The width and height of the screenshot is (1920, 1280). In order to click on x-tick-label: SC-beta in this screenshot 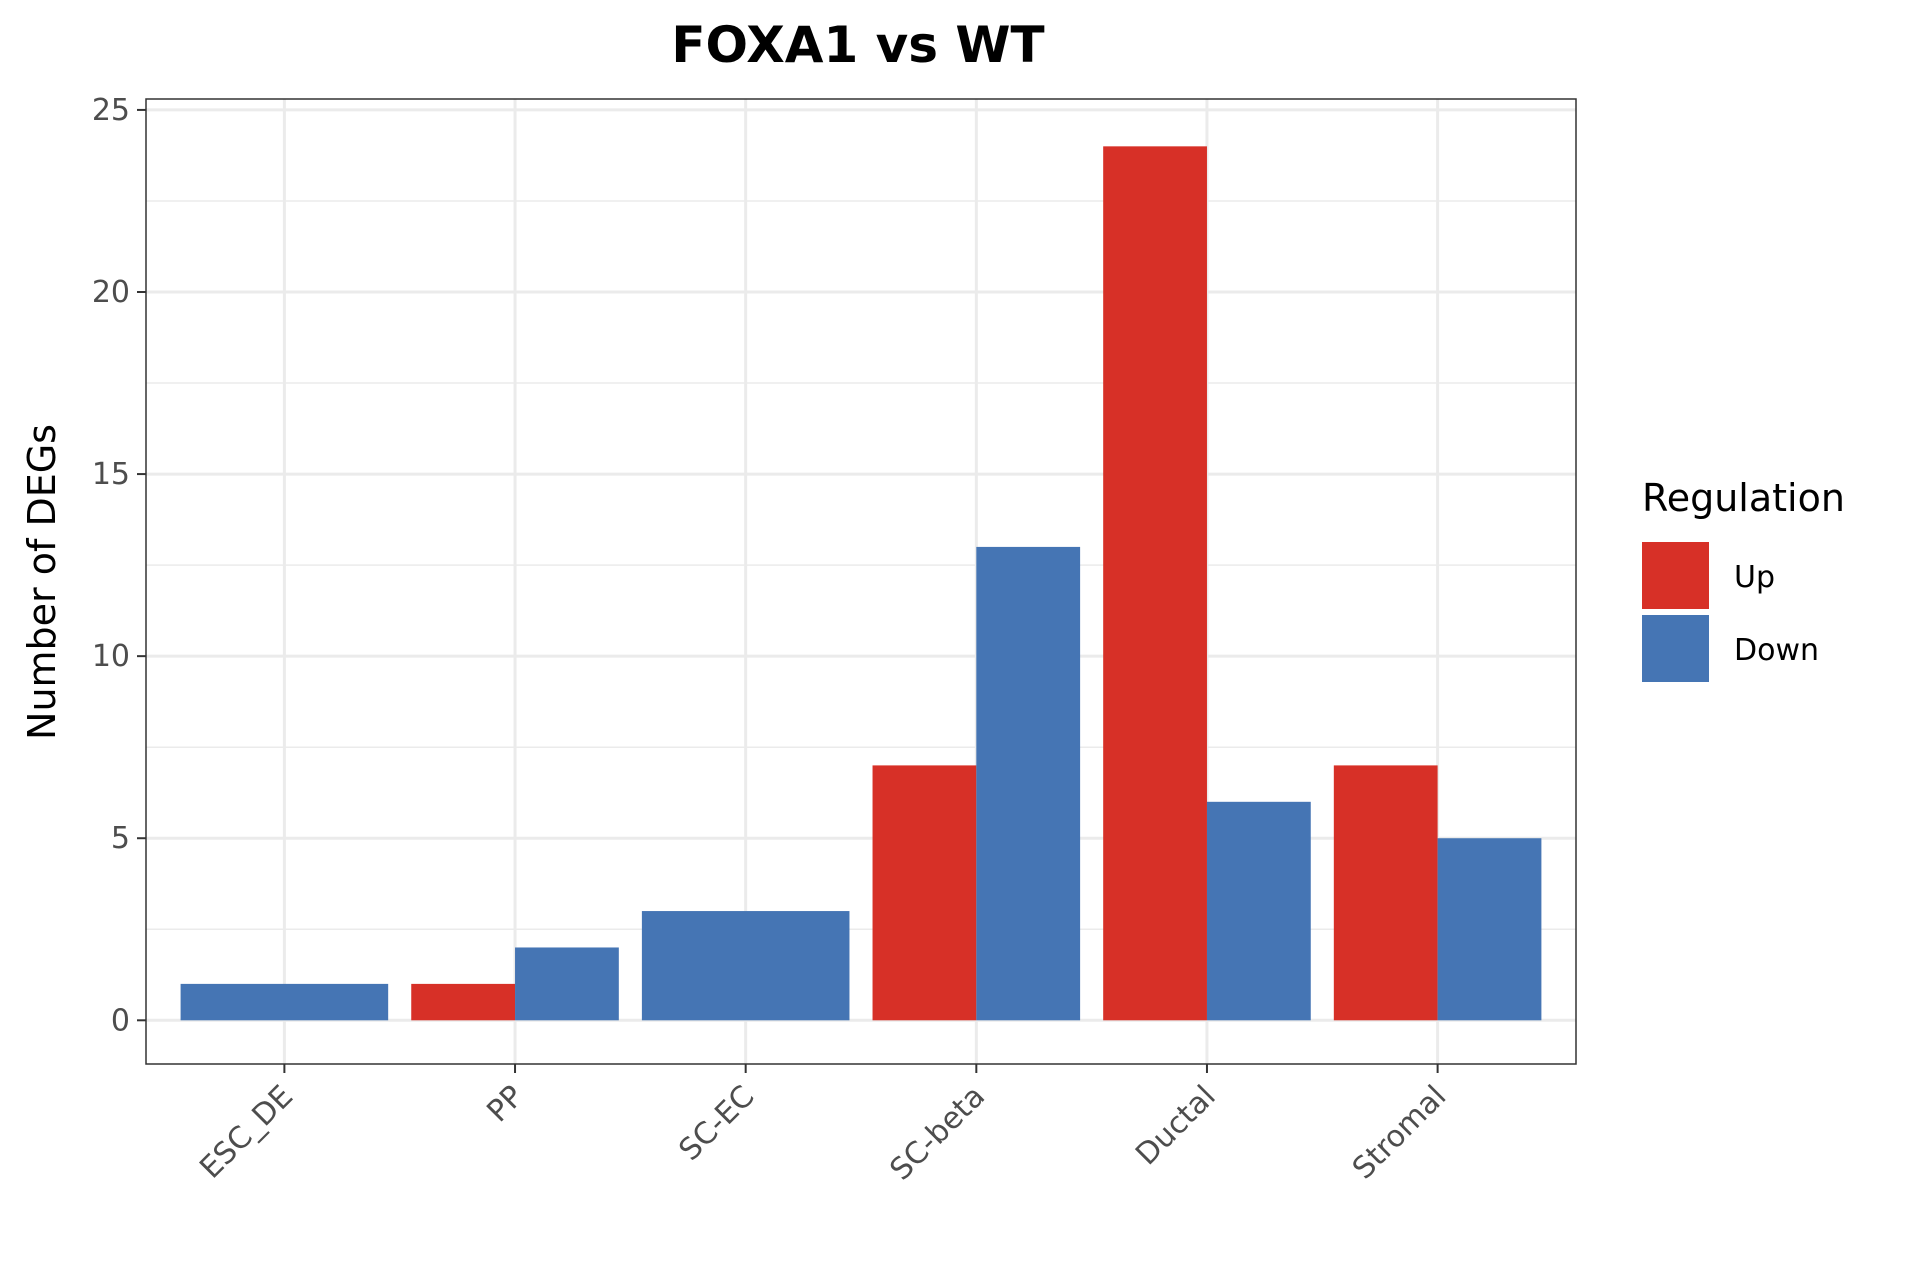, I will do `click(937, 1133)`.